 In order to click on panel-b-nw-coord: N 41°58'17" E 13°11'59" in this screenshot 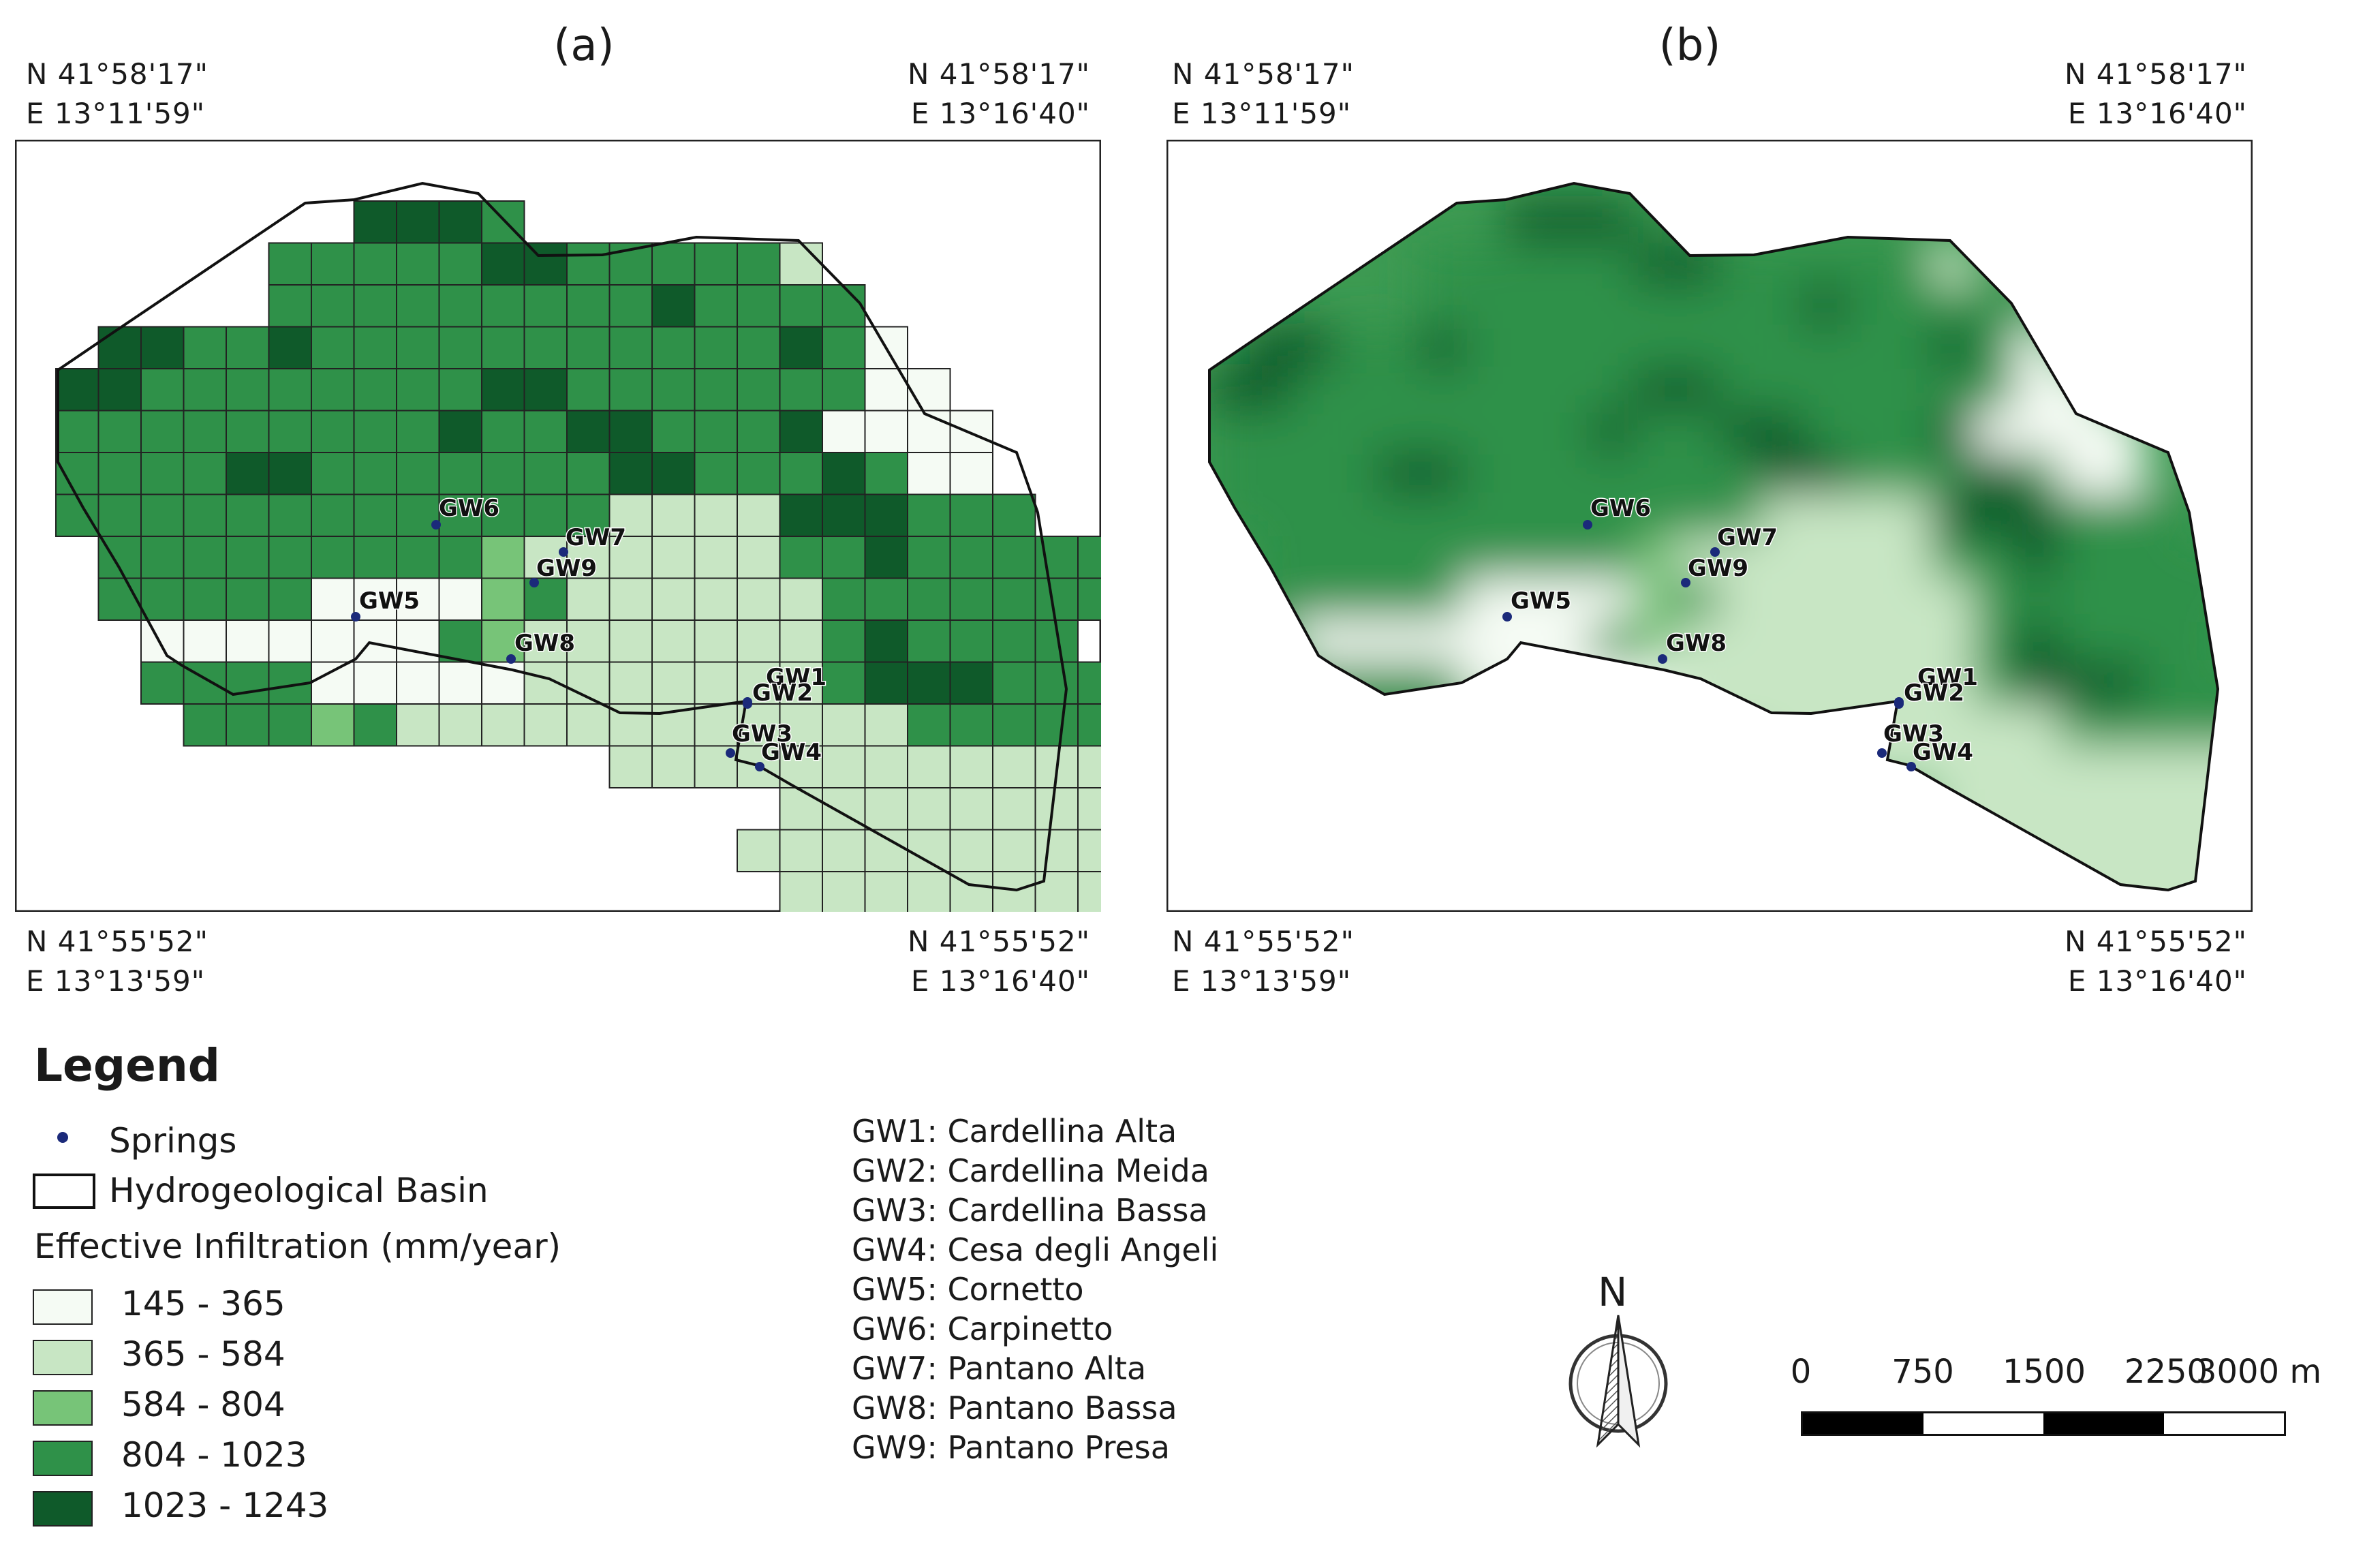, I will do `click(1263, 94)`.